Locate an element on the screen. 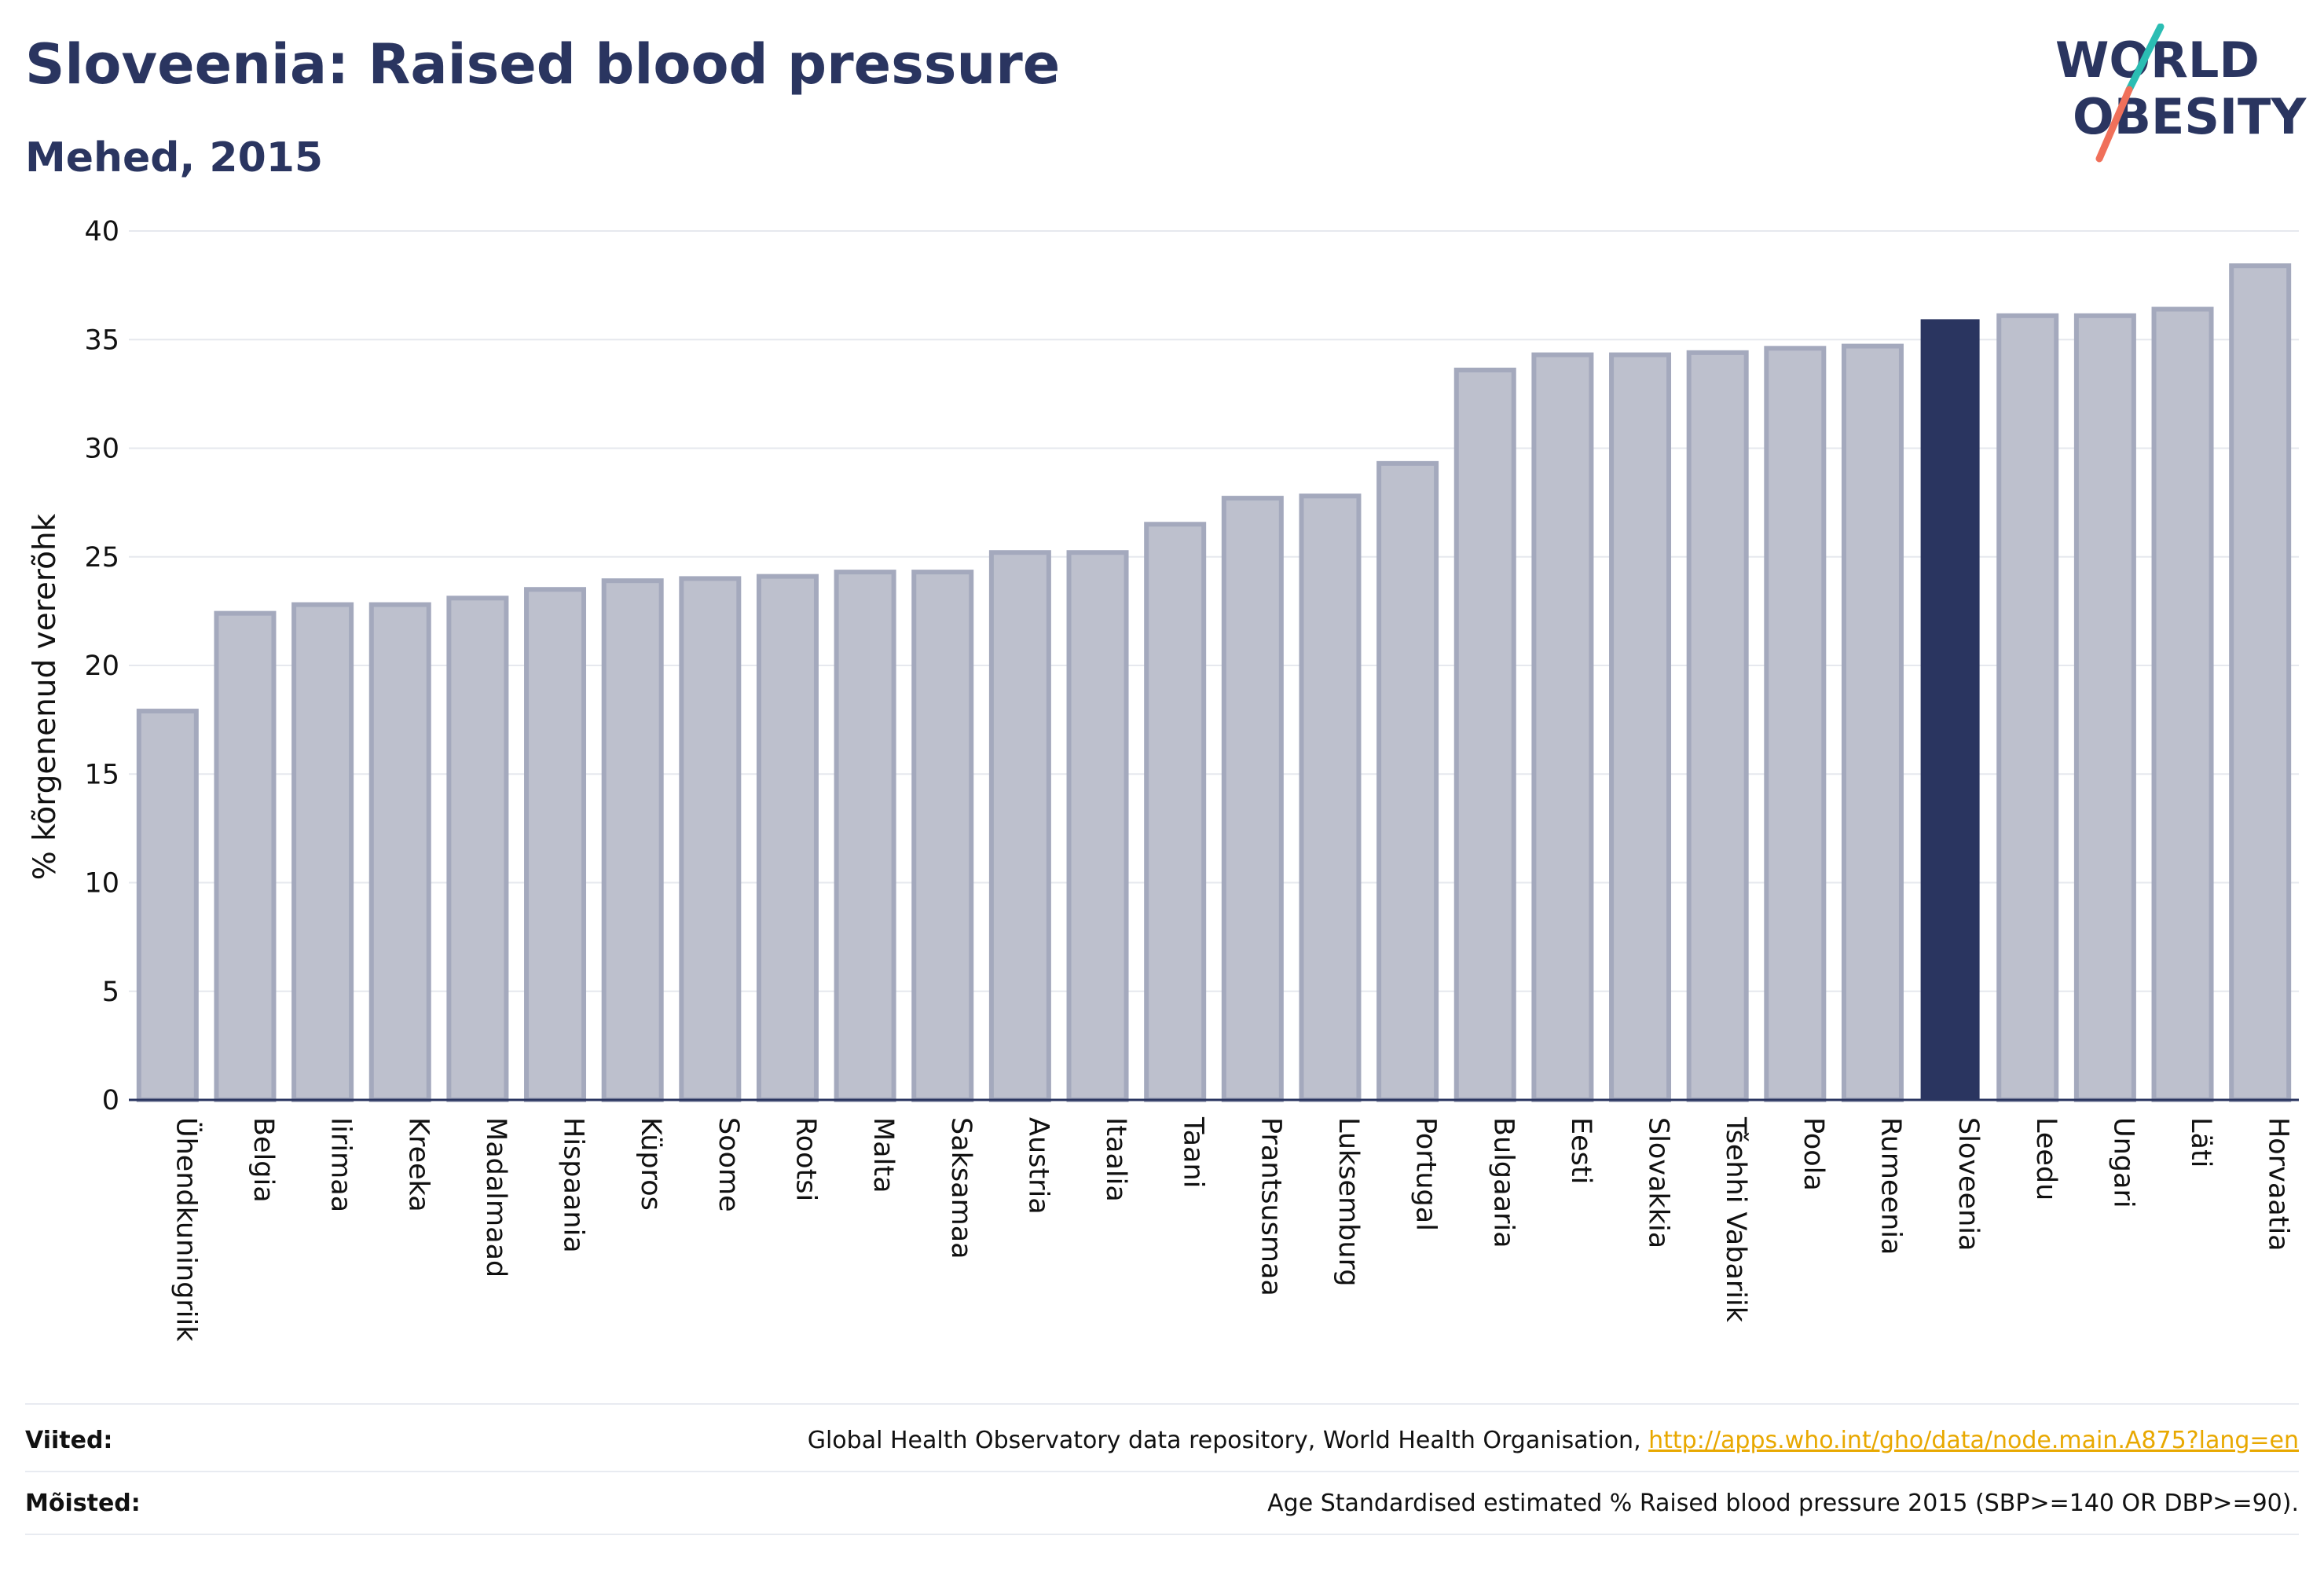 This screenshot has height=1576, width=2324. x-tick-label: Läti is located at coordinates (2200, 1142).